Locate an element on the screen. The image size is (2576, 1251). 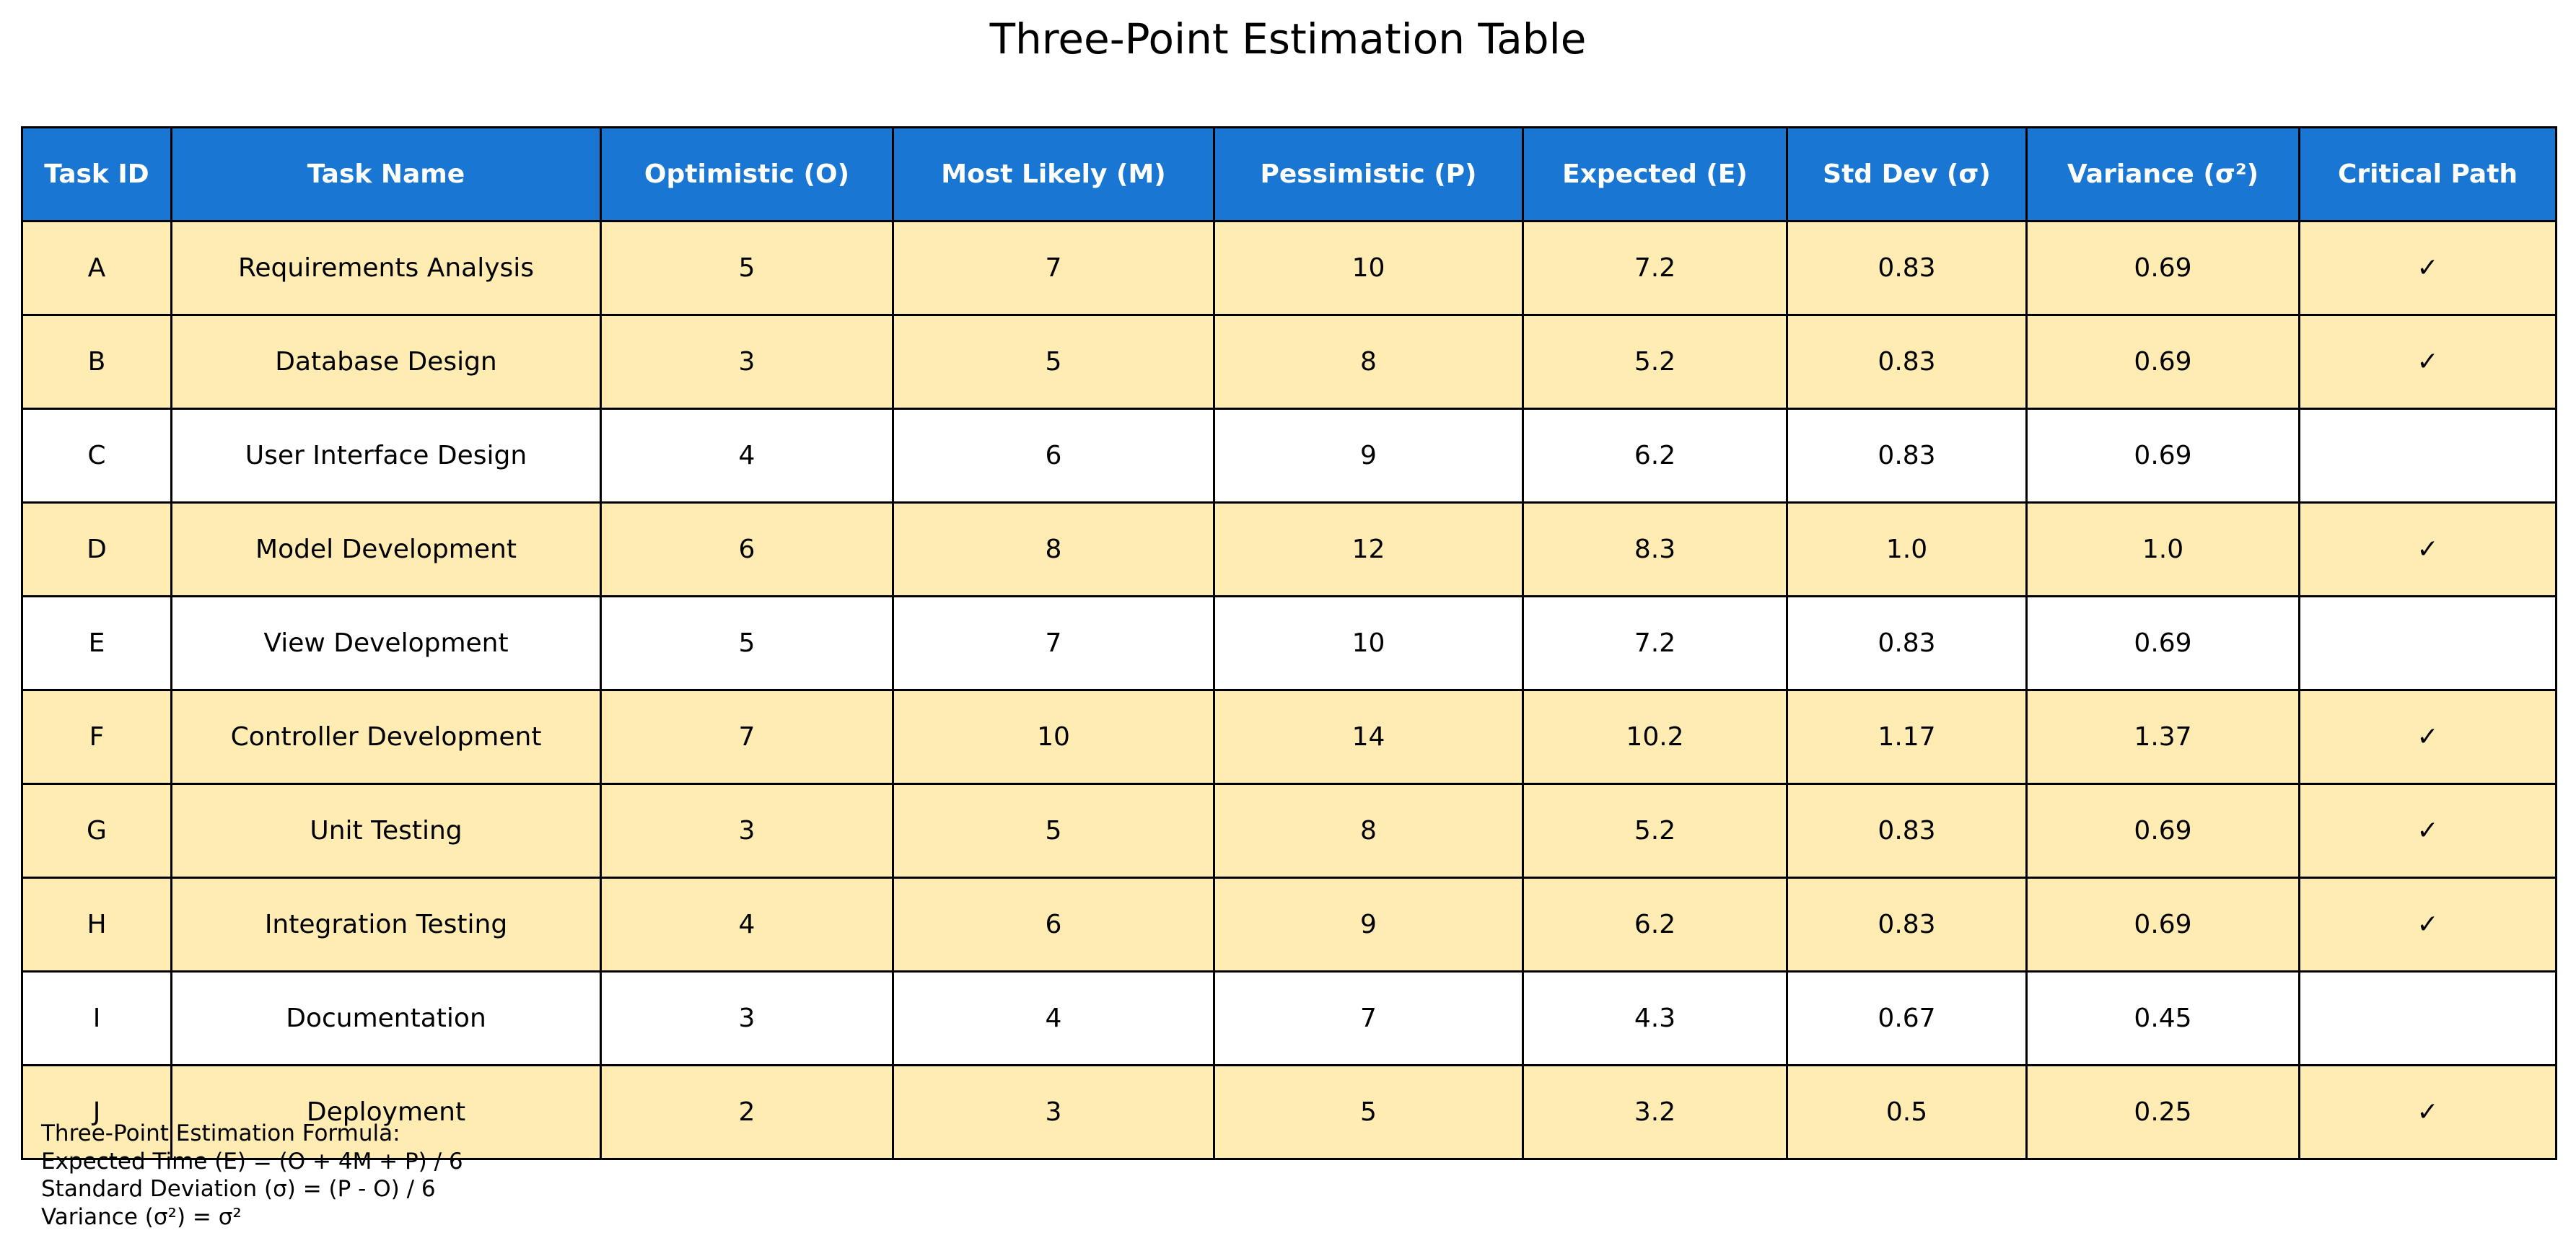
header-most-likely: Most Likely (M) is located at coordinates (1053, 174).